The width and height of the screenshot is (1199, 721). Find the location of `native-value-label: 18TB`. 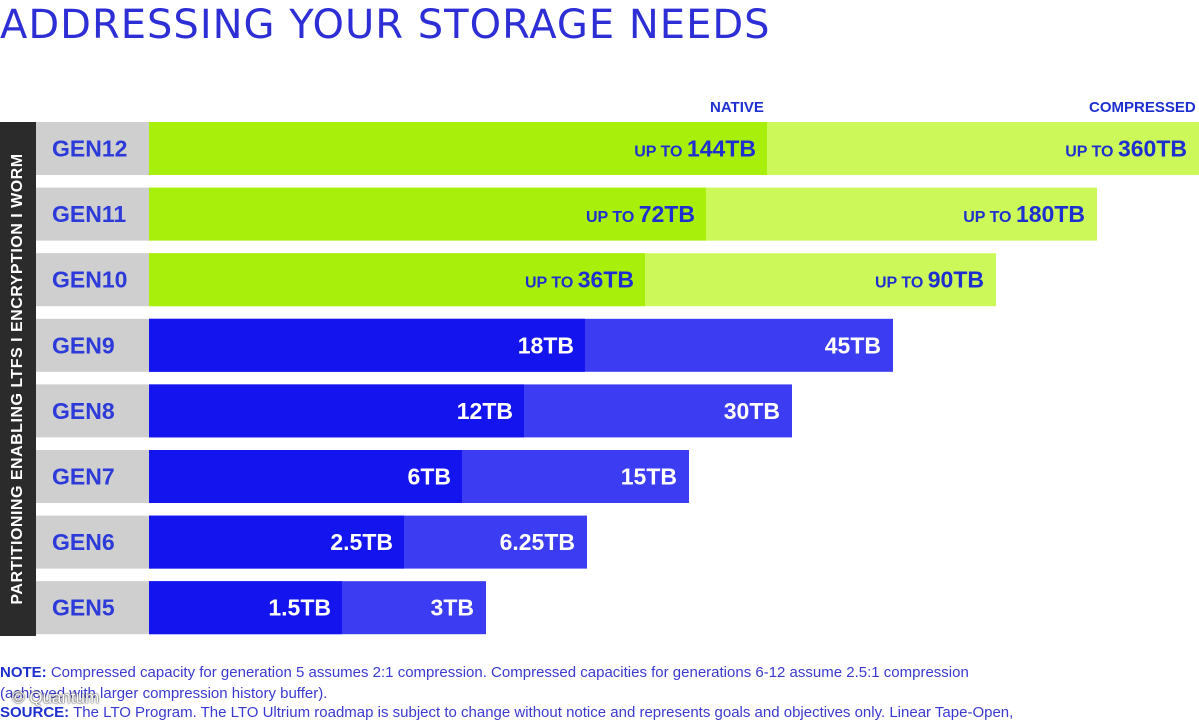

native-value-label: 18TB is located at coordinates (546, 345).